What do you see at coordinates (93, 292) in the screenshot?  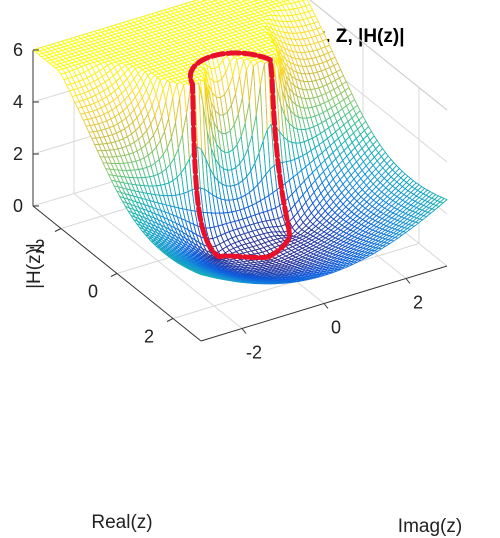 I see `x-tick-label: 0` at bounding box center [93, 292].